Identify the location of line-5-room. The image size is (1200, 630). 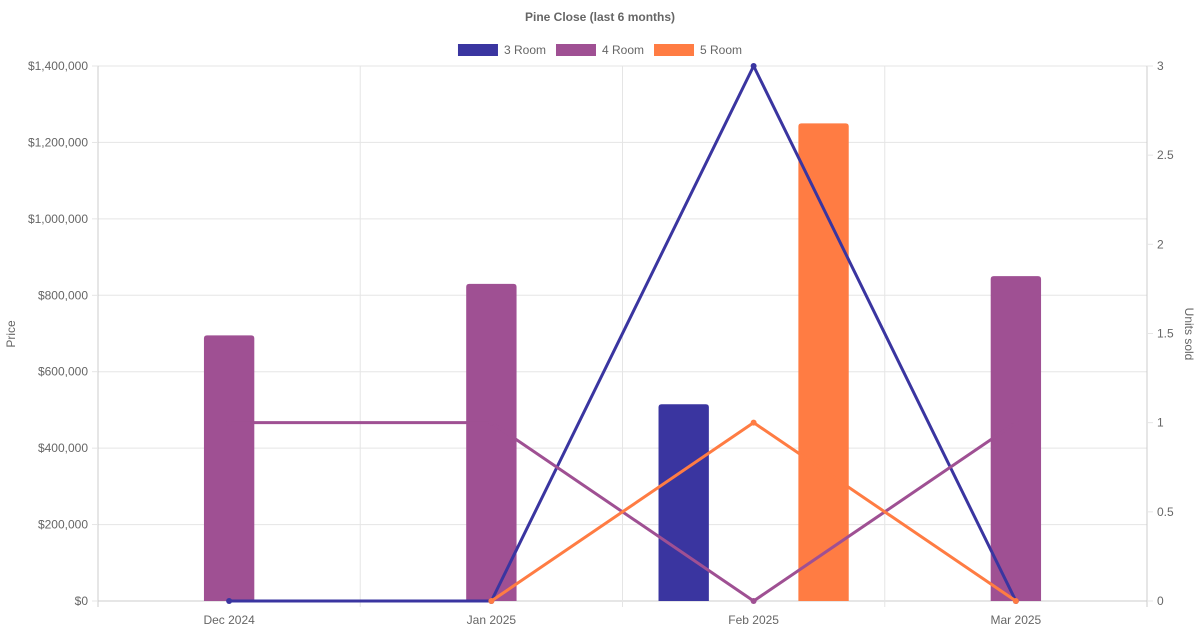
(753, 512).